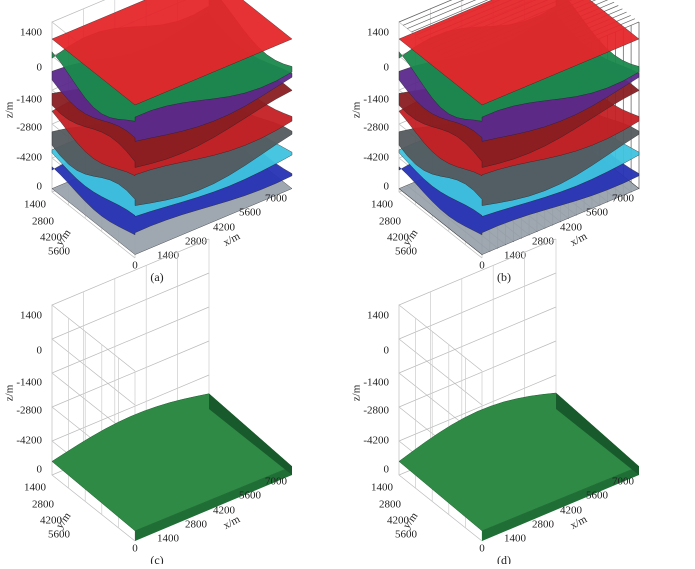 This screenshot has height=569, width=695. I want to click on caption: (d), so click(504, 558).